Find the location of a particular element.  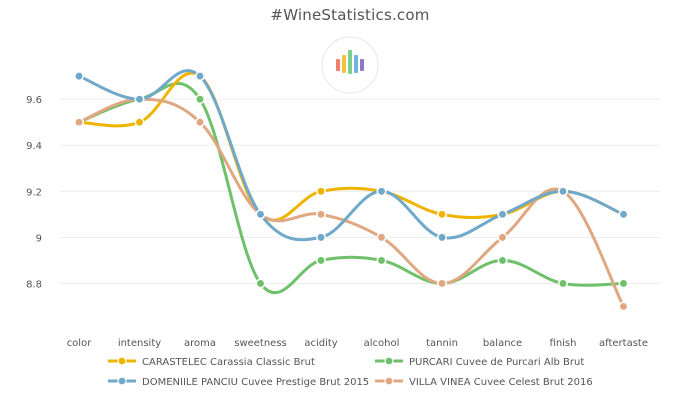

x-tick-label: acidity is located at coordinates (320, 343).